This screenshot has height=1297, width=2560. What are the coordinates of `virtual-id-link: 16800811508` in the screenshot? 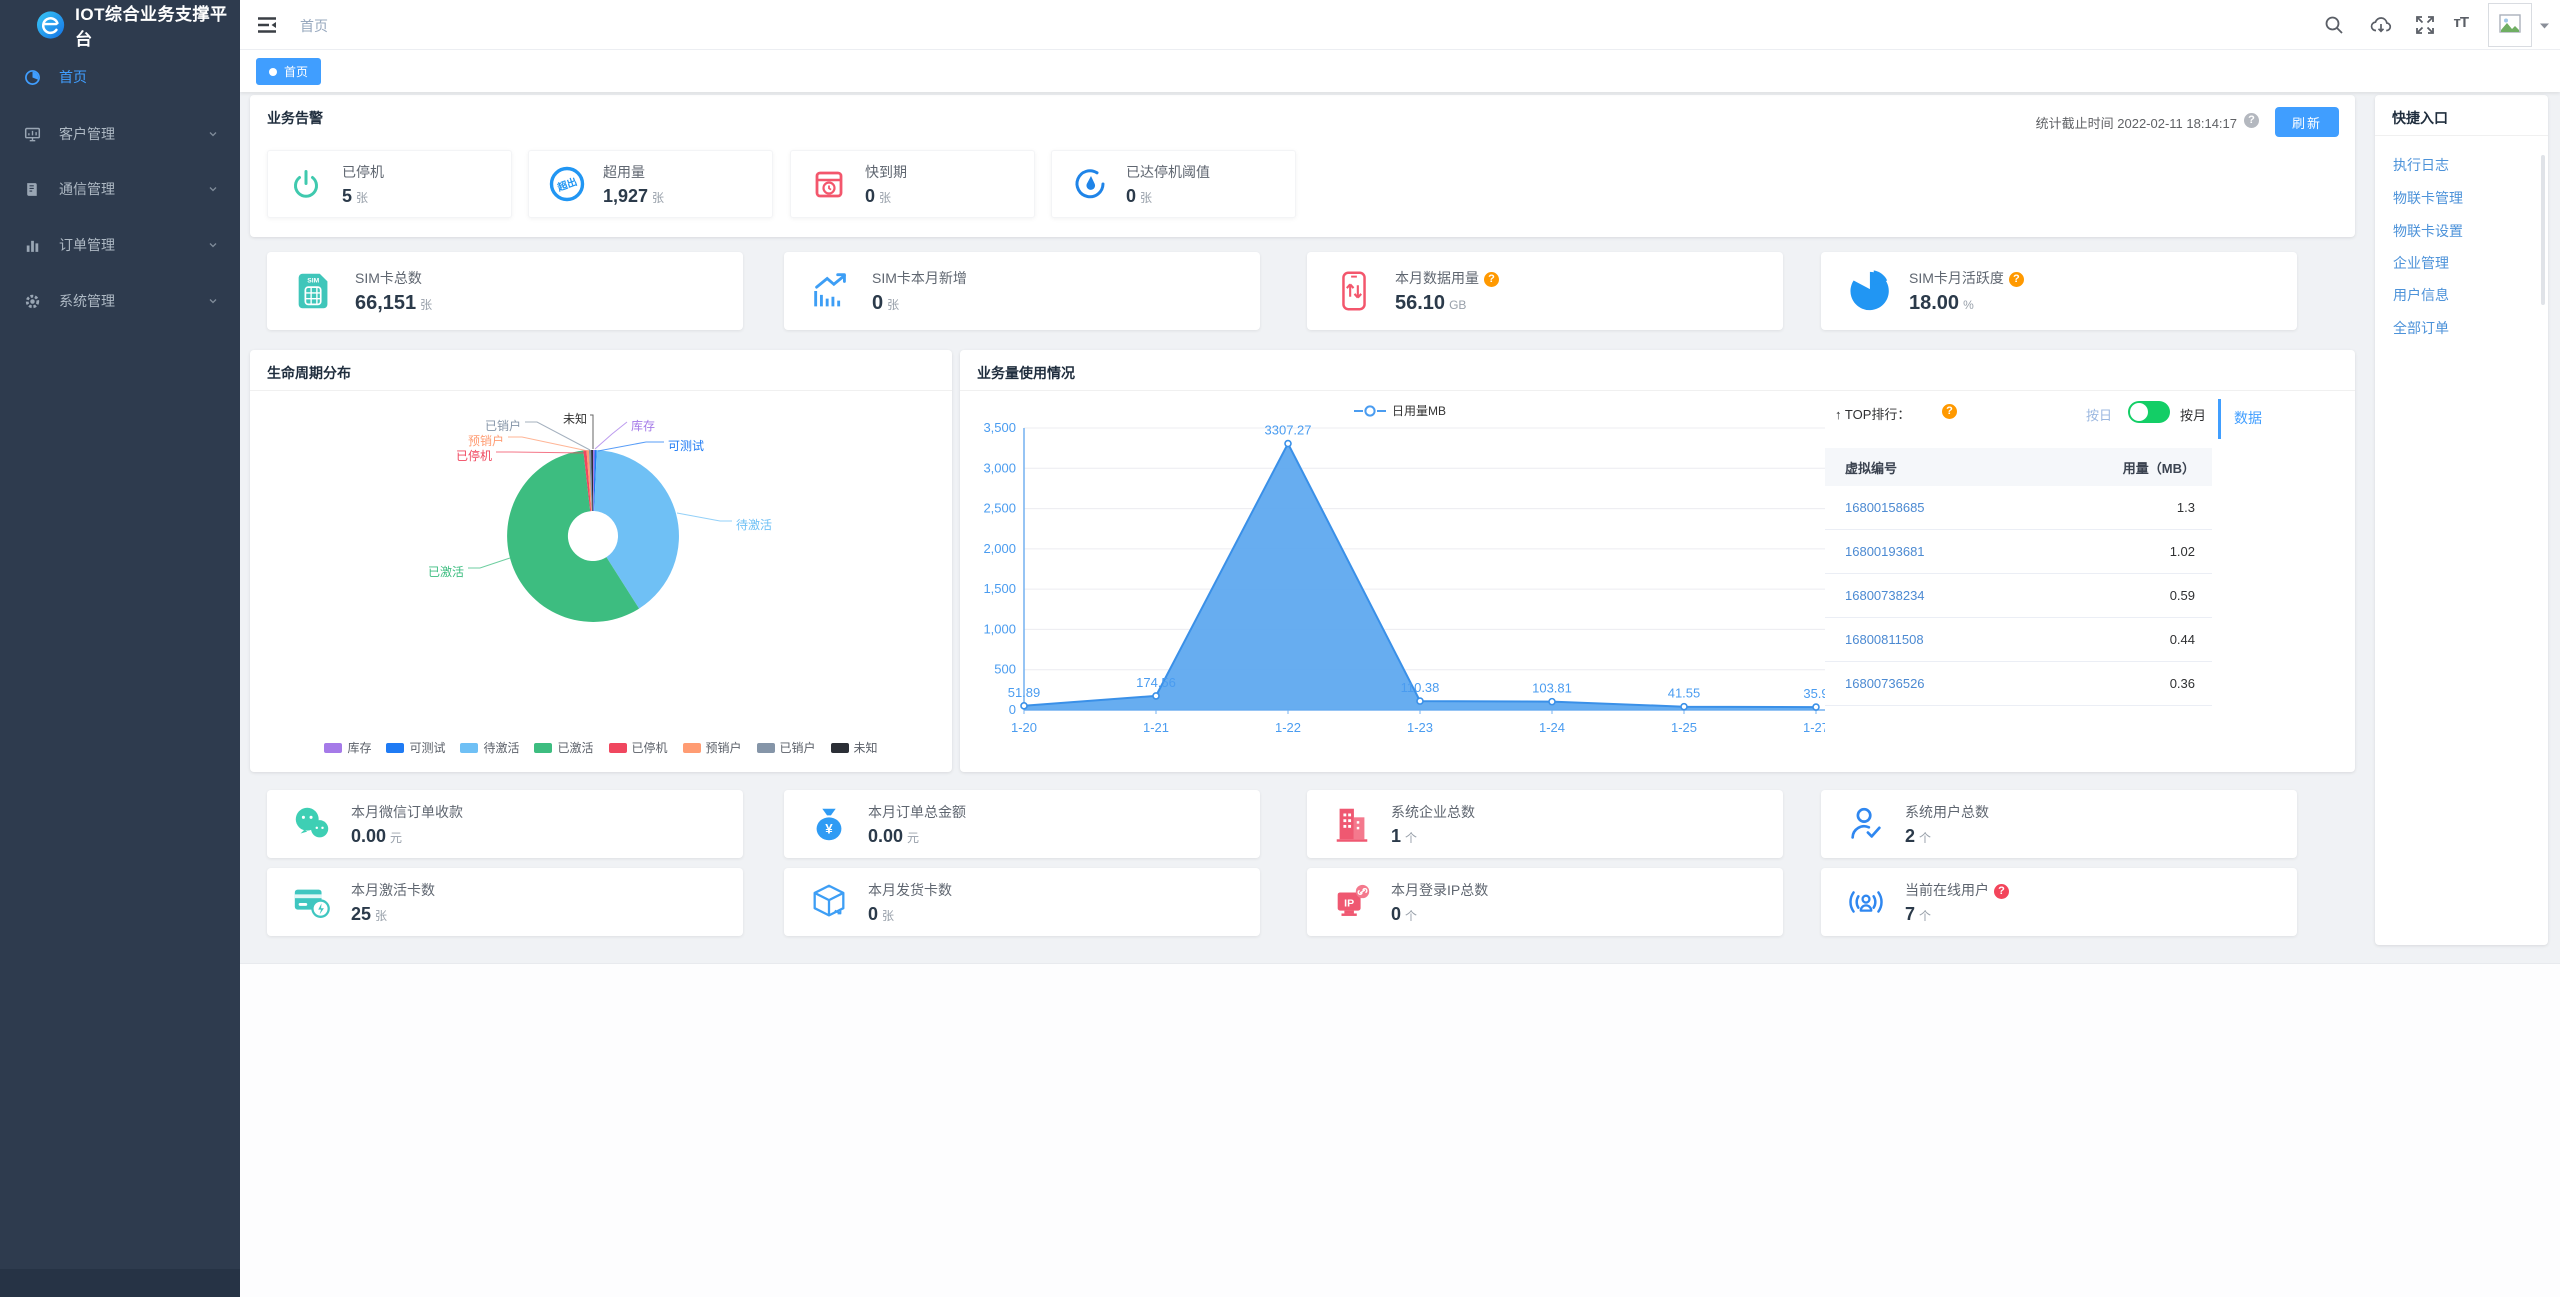 It's located at (1884, 639).